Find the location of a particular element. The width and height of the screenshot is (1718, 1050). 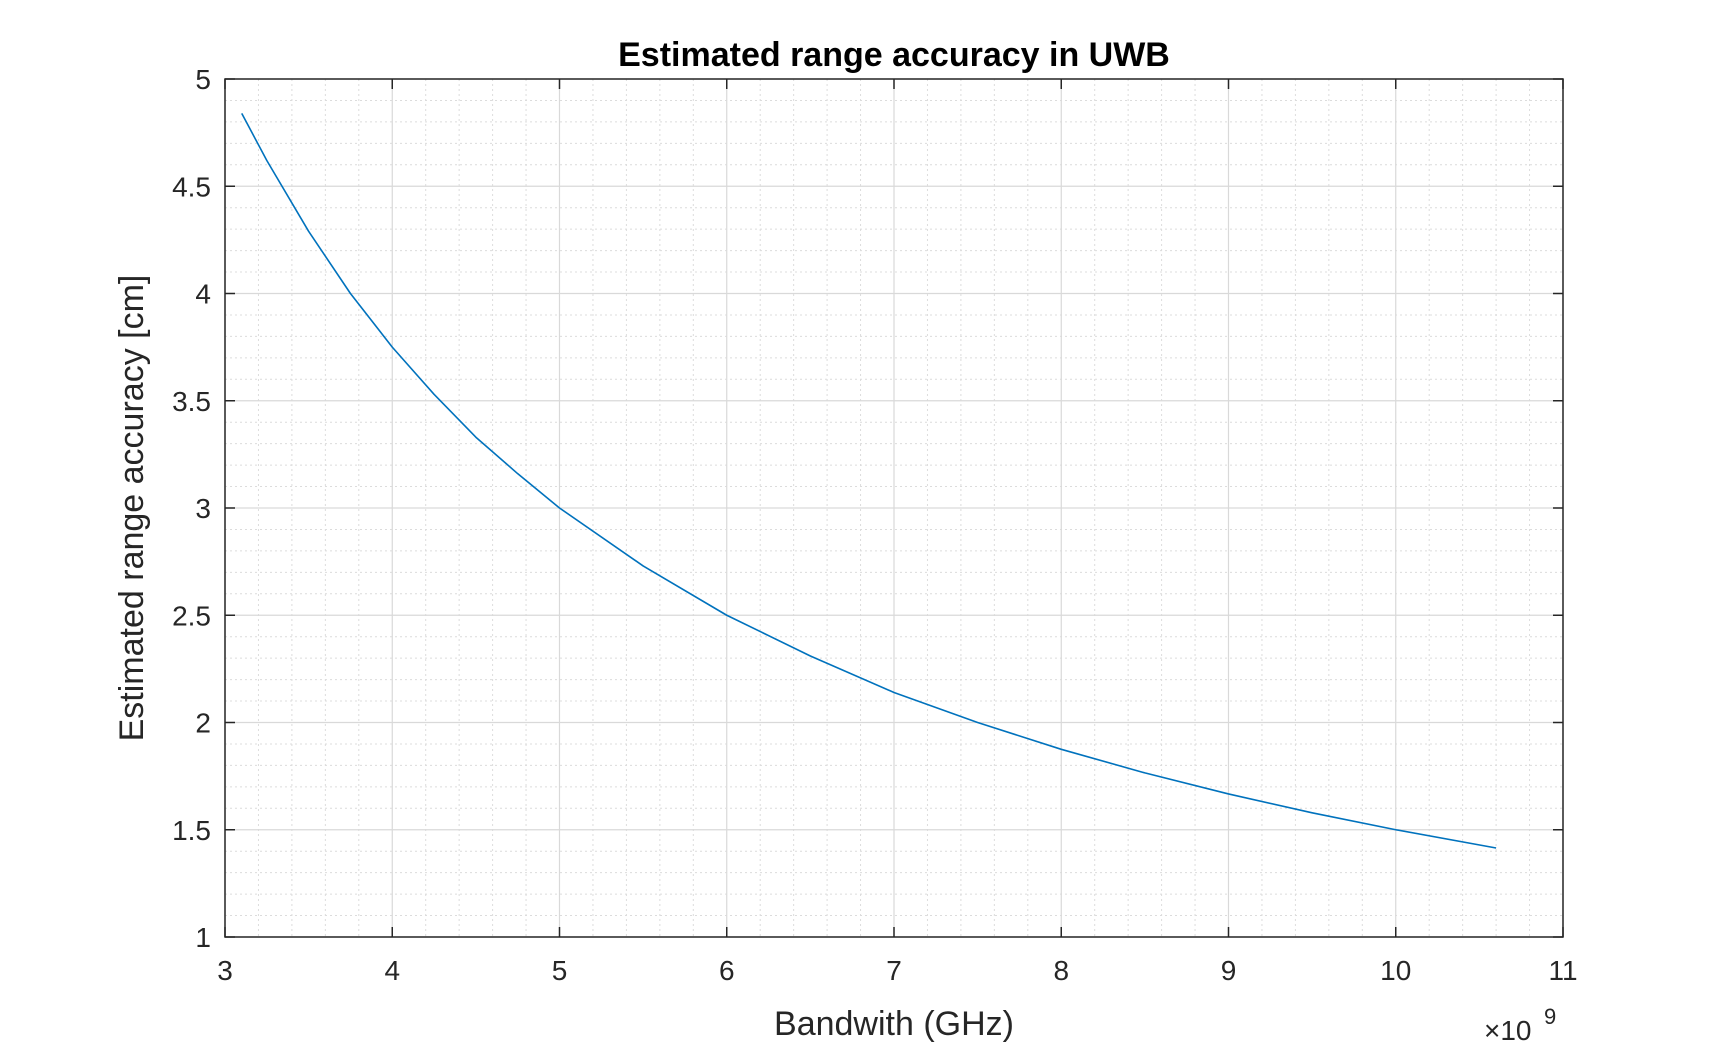

x-tick-label: 9 is located at coordinates (1229, 970).